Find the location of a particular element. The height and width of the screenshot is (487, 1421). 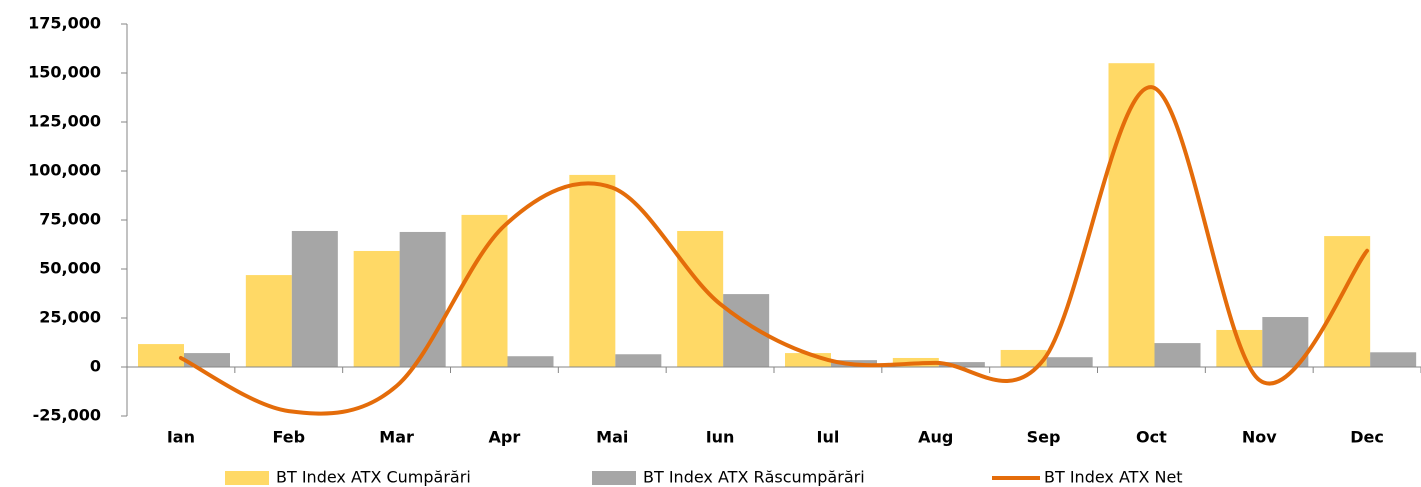

x-tick-label: Aug is located at coordinates (935, 437).